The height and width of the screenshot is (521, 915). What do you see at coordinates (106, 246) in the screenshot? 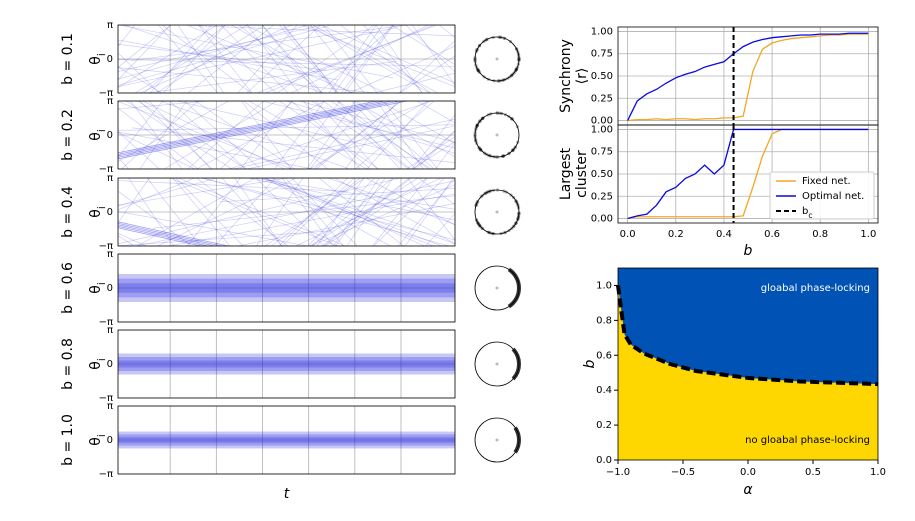
I see `y-tick-label: −π` at bounding box center [106, 246].